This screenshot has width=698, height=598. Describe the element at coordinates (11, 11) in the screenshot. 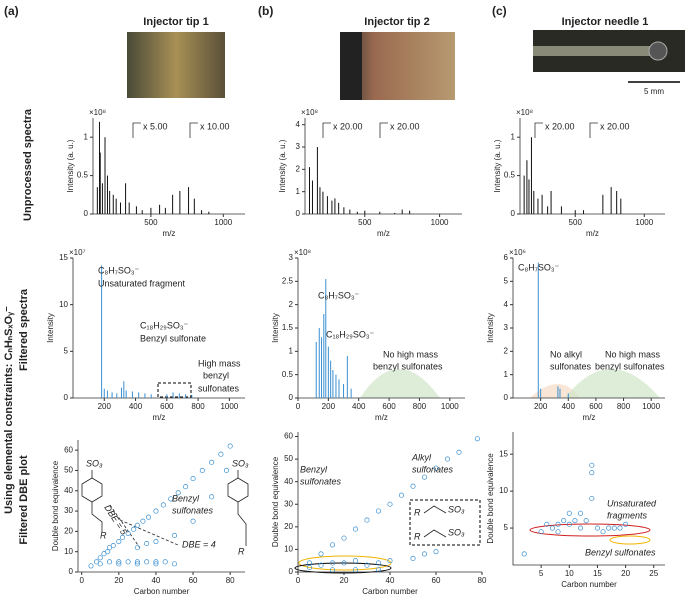

I see `panel-label: (a)` at that location.